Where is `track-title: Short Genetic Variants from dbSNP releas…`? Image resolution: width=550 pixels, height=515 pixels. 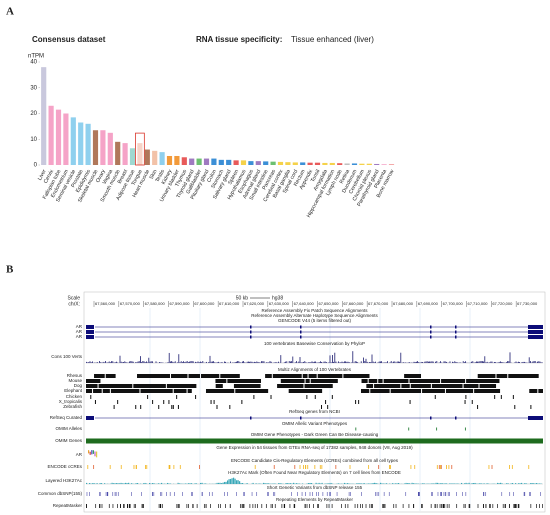
track-title: Short Genetic Variants from dbSNP releas… is located at coordinates (315, 487).